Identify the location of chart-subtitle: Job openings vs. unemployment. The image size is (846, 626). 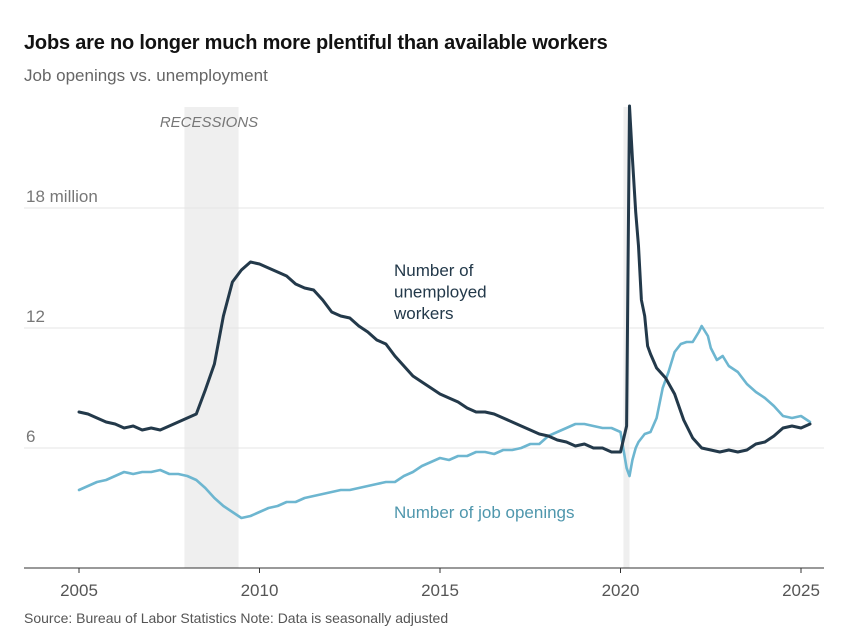
(146, 75).